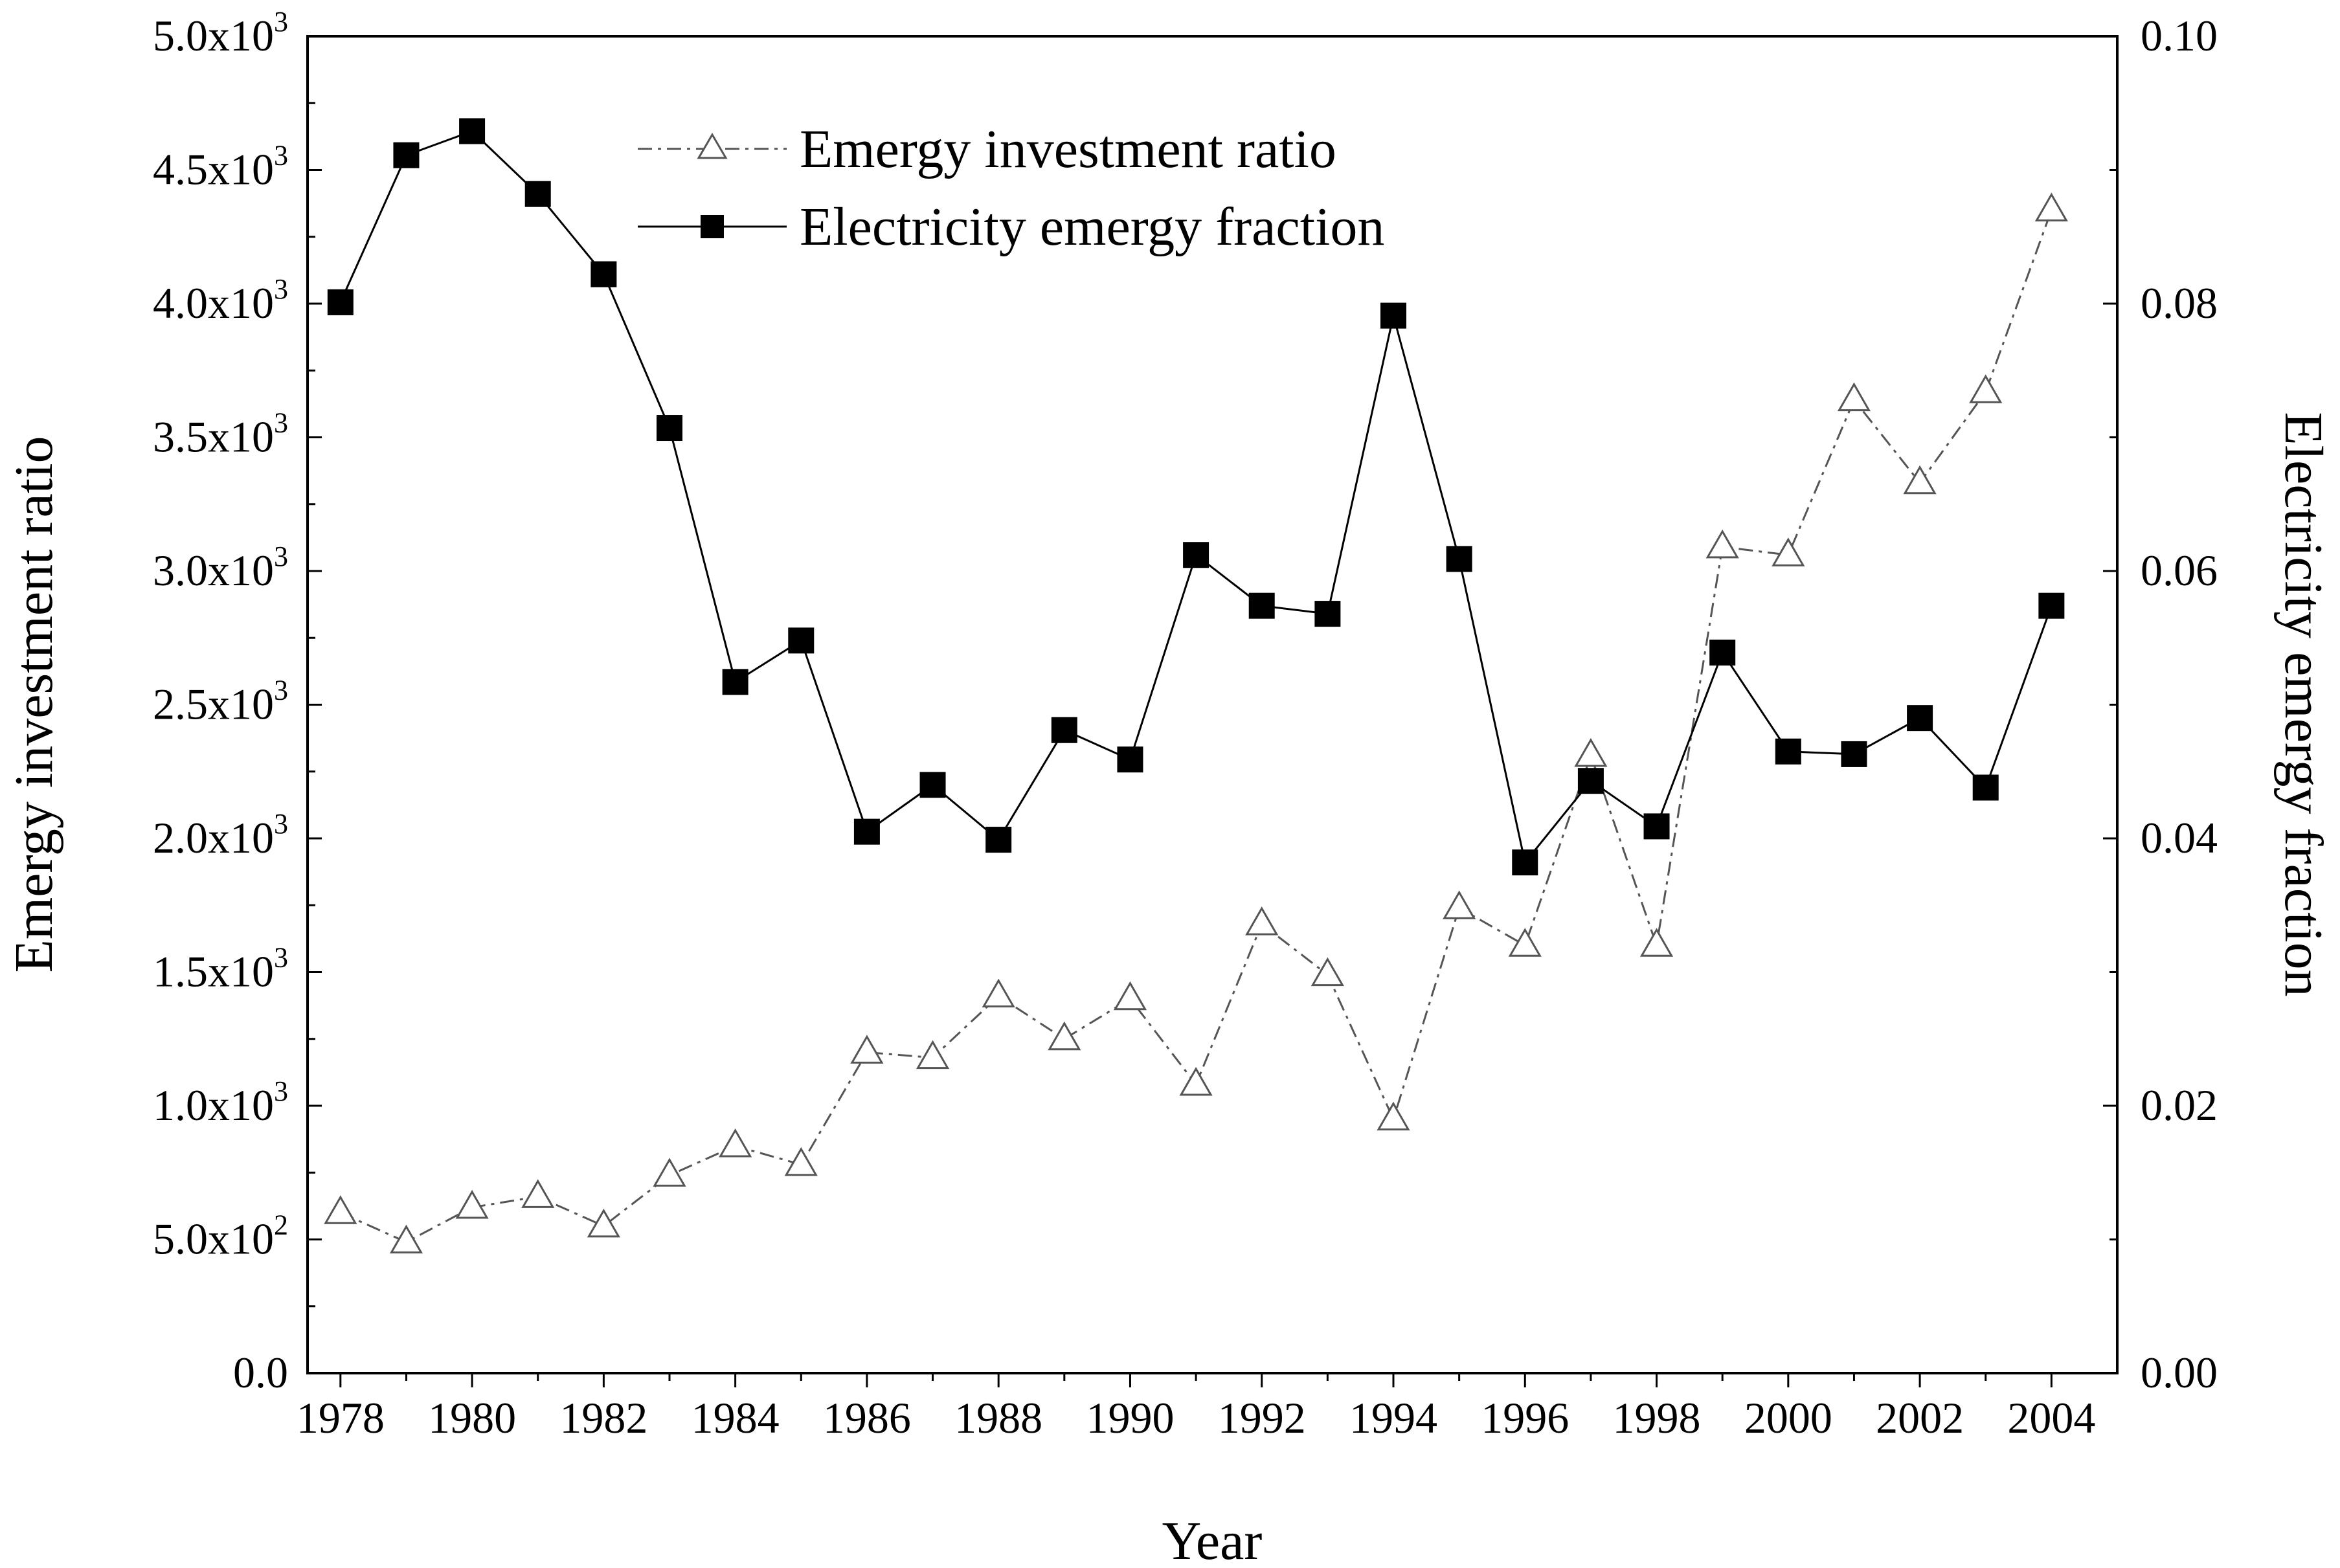  What do you see at coordinates (220, 1236) in the screenshot?
I see `left-y-tick-label: 5.0x10²` at bounding box center [220, 1236].